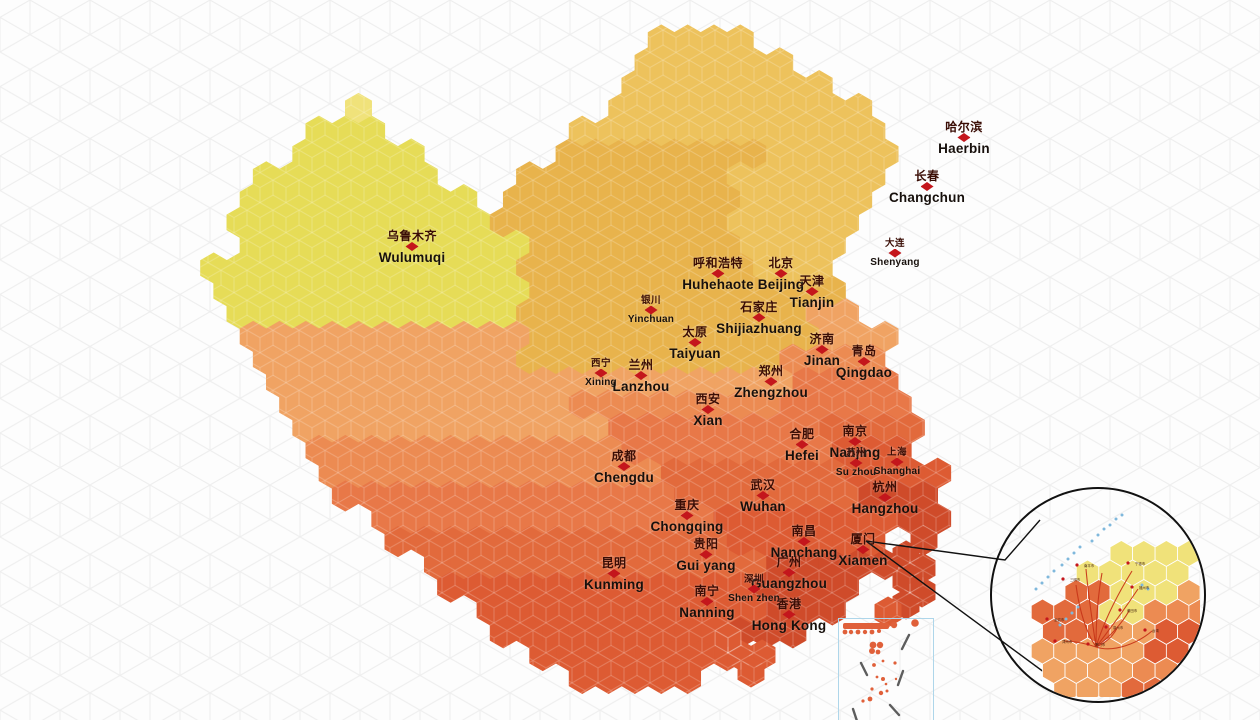 Image resolution: width=1260 pixels, height=720 pixels. Describe the element at coordinates (651, 310) in the screenshot. I see `city-label-yinchuan: 银川 Yinchuan` at that location.